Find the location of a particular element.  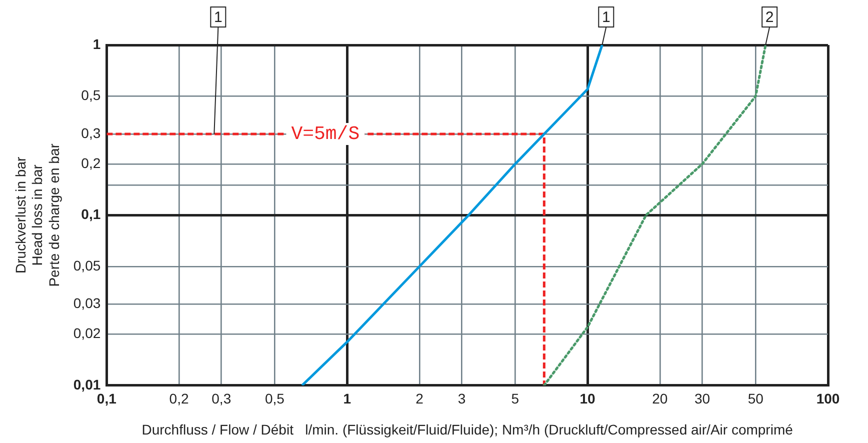

x-axis-title: Durchfluss / Flow / Débit l/min. (Flüssigkeit/Fluid/Fluide); Nm³/h (Druckluft/Compressed air/Air comprimé is located at coordinates (468, 429).